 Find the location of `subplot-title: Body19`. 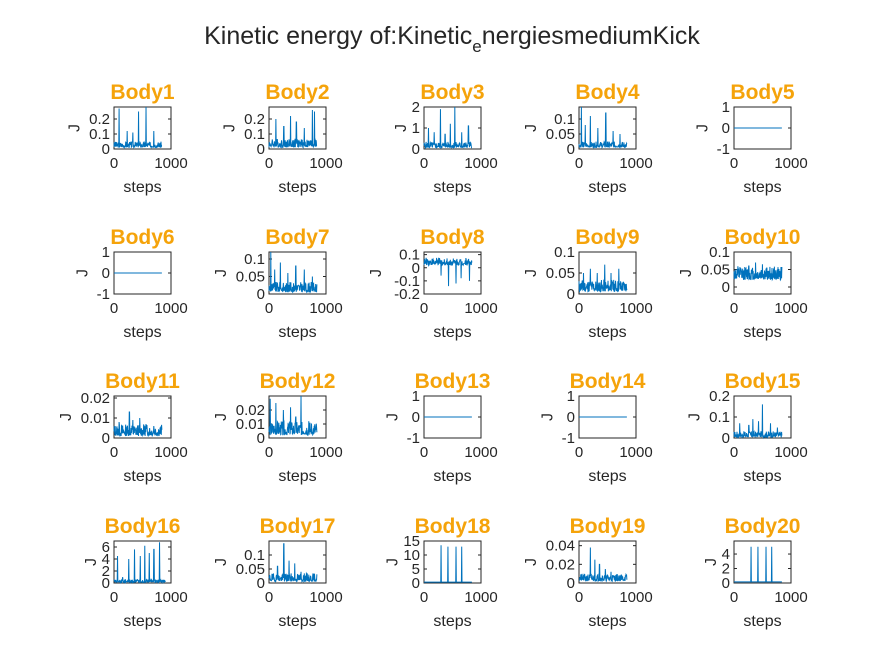

subplot-title: Body19 is located at coordinates (608, 526).